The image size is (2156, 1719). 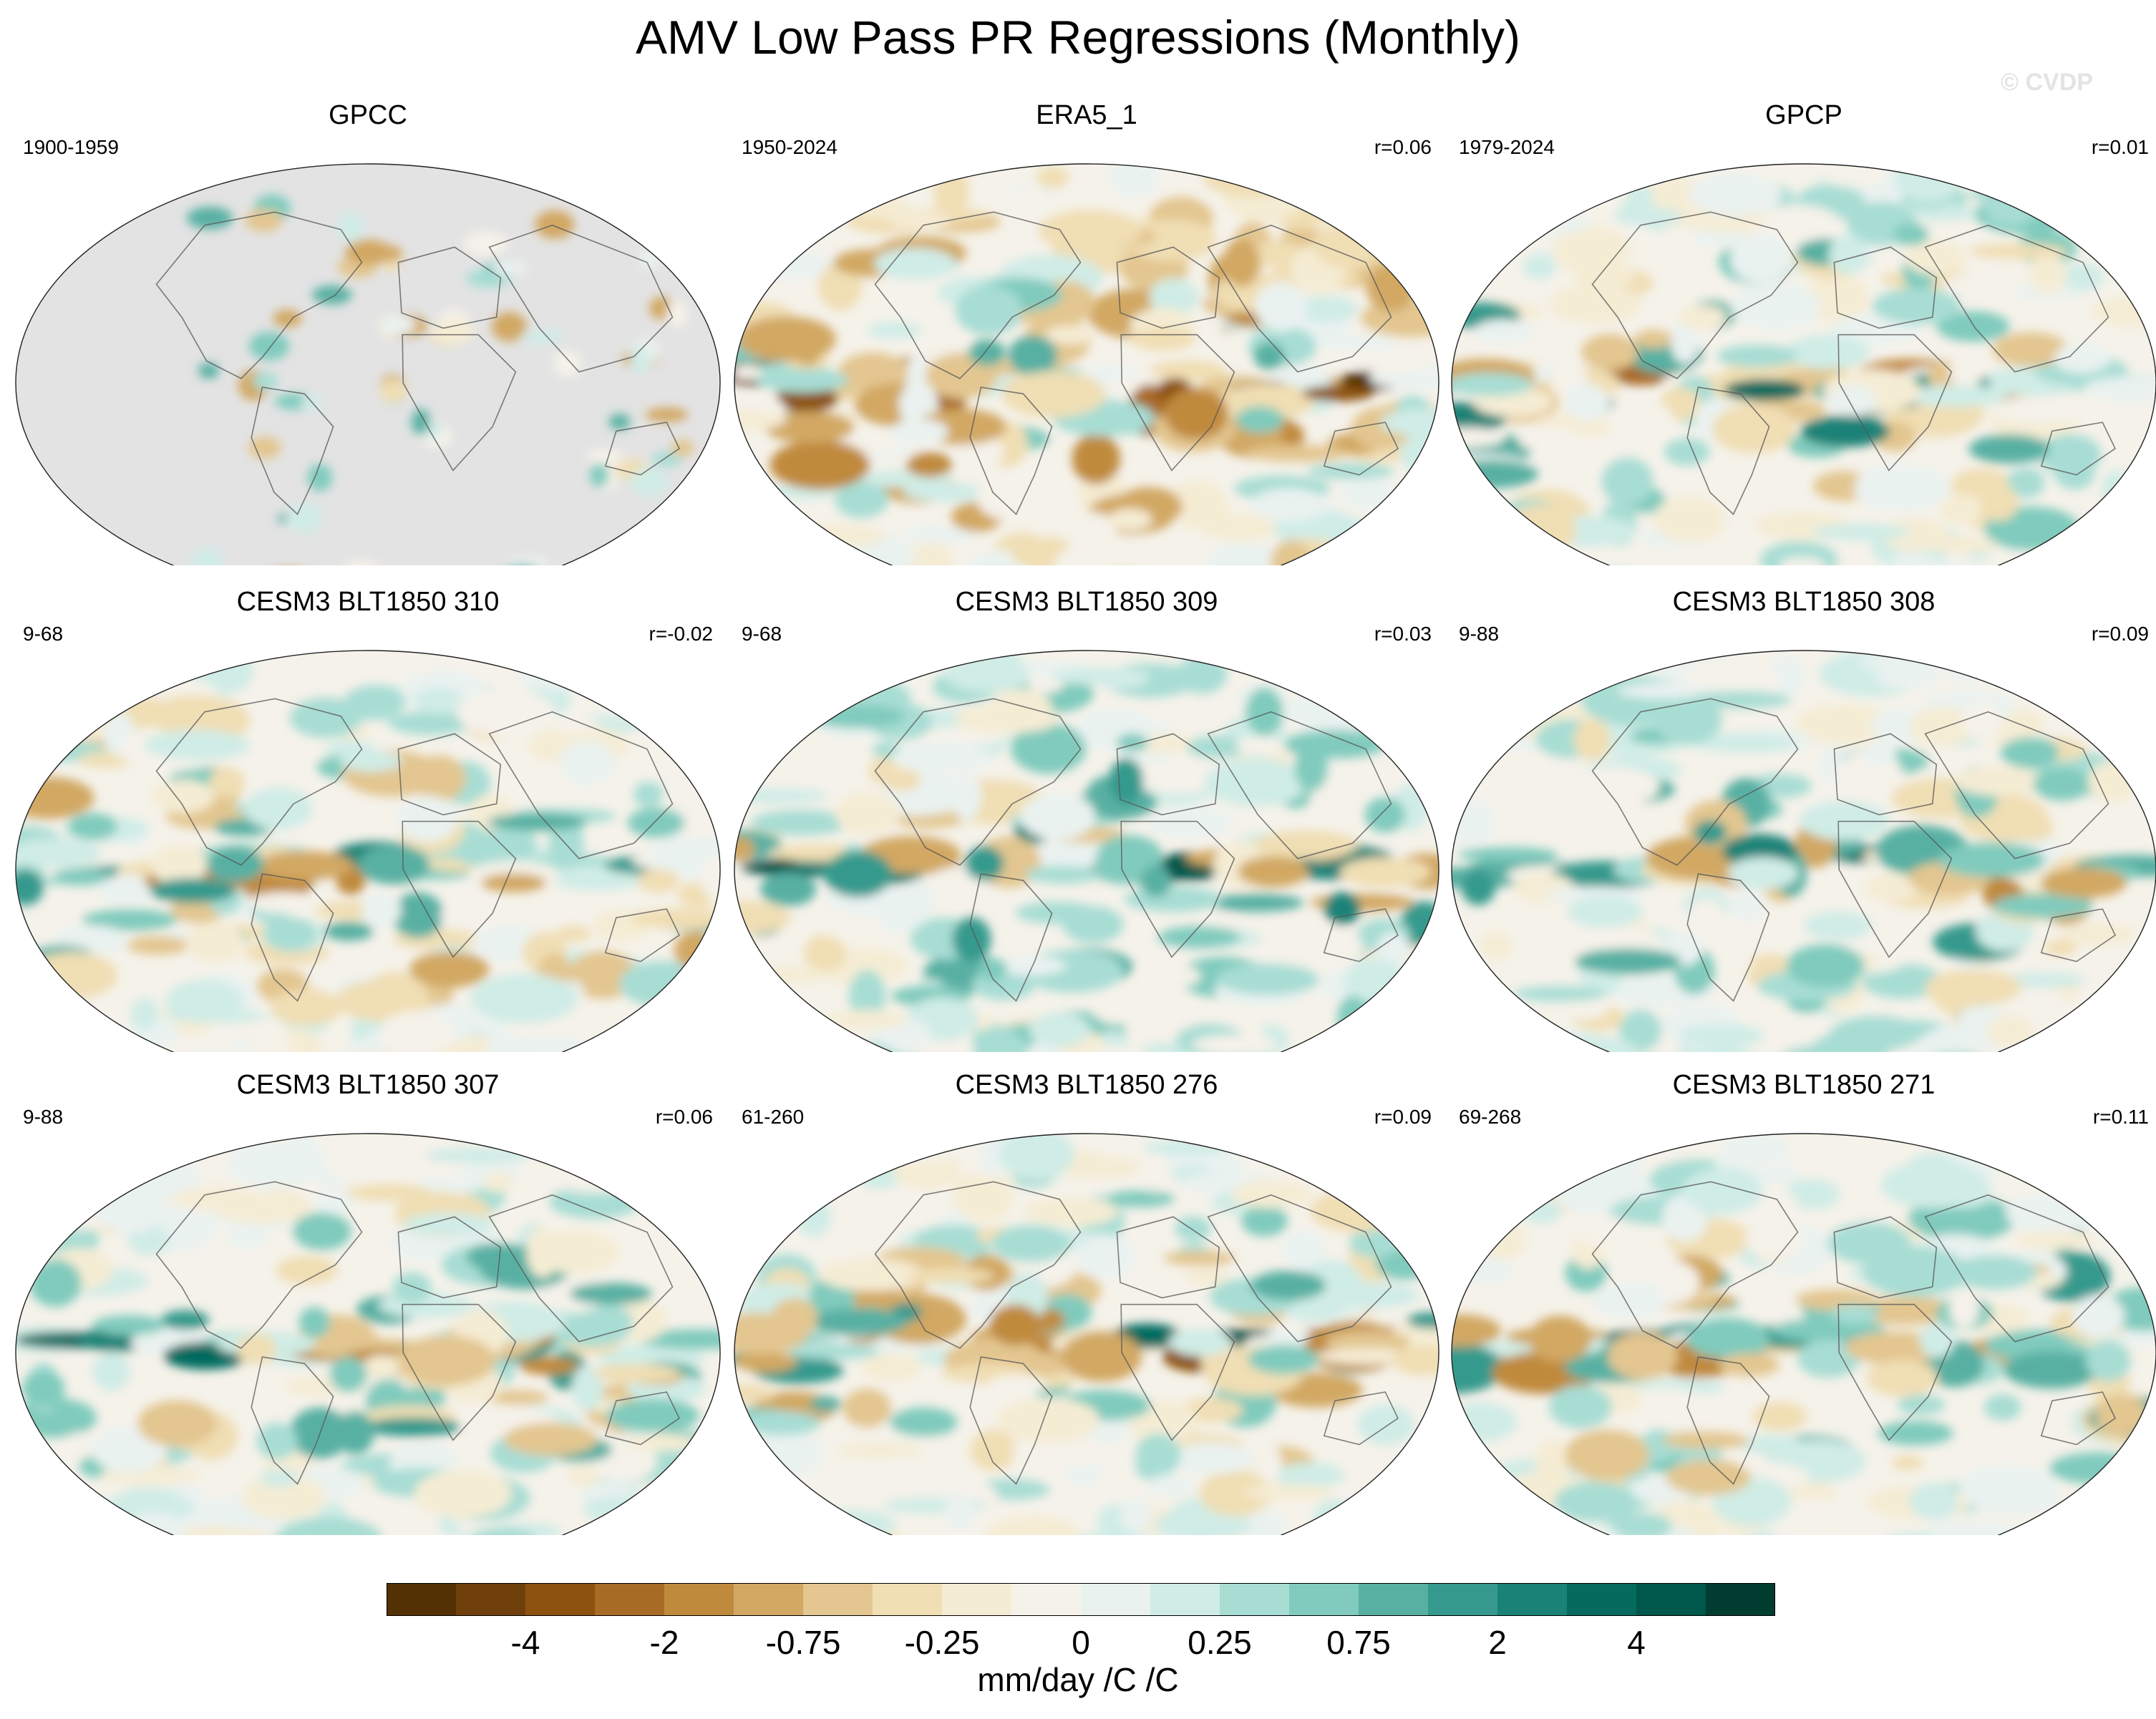 I want to click on colorbar-units: mm/day /C /C, so click(x=1078, y=1679).